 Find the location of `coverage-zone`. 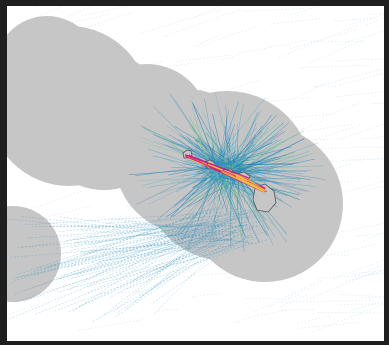

coverage-zone is located at coordinates (34, 254).